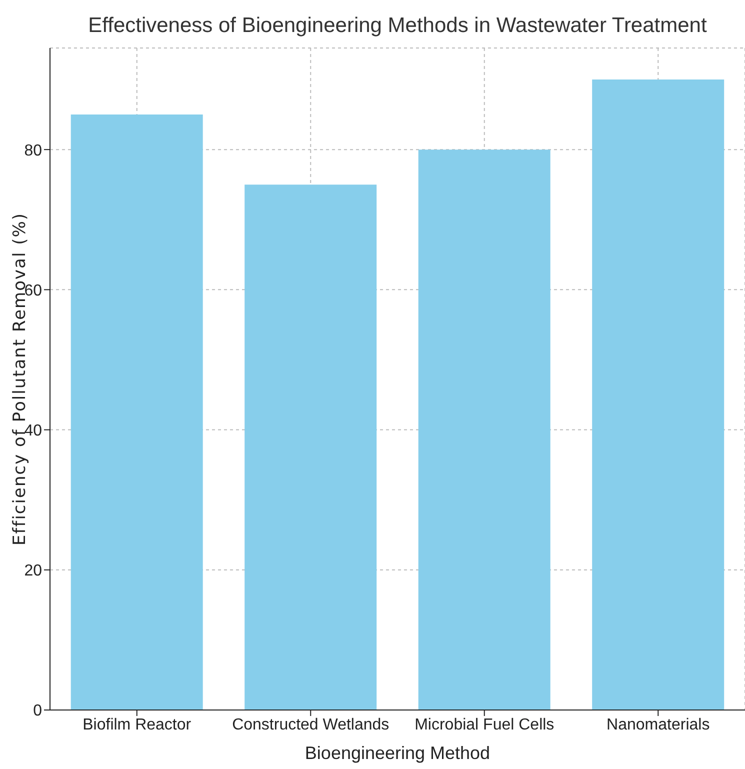  I want to click on x-tick-label: Nanomaterials, so click(658, 725).